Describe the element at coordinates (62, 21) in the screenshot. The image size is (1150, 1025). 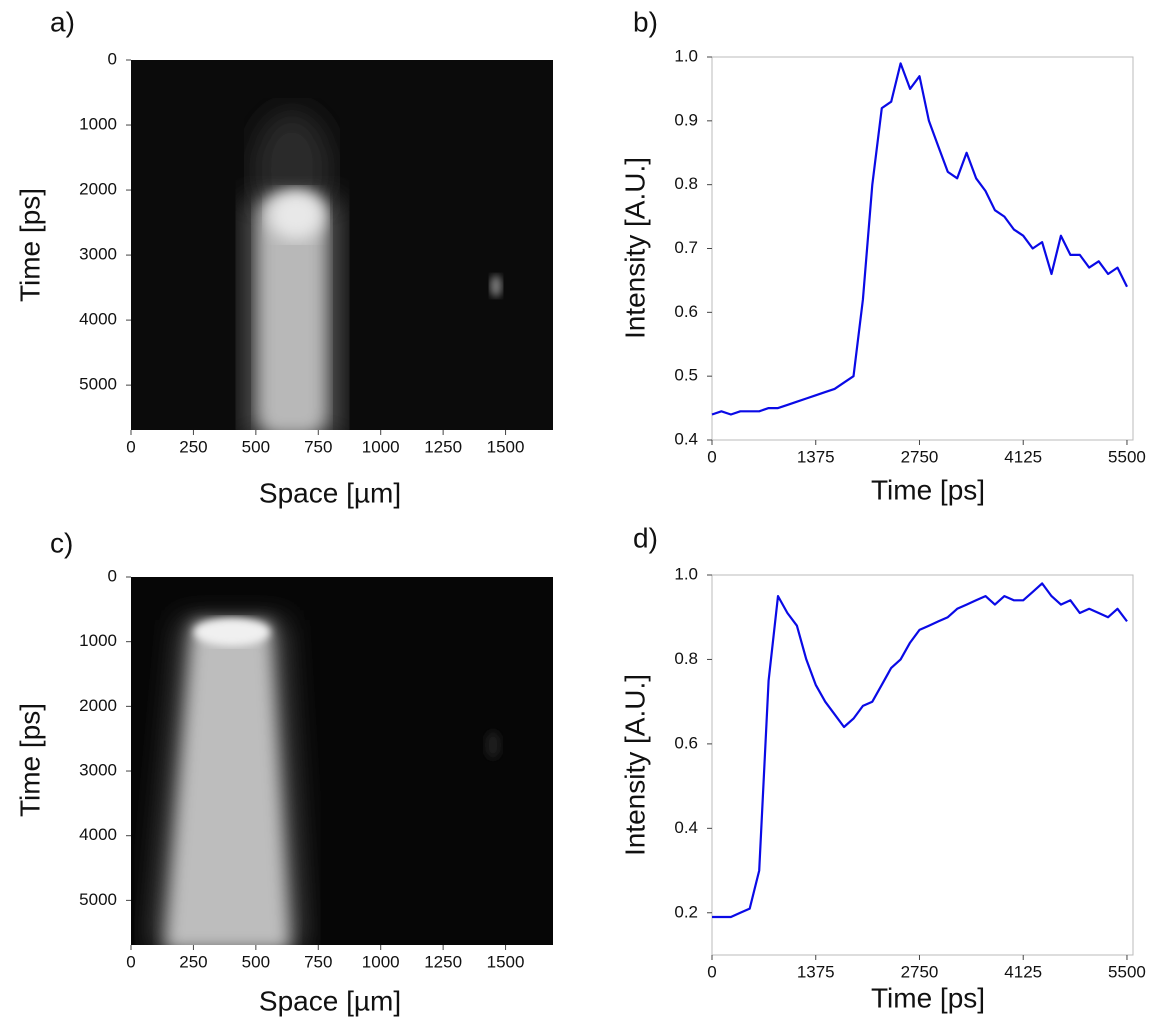
I see `panel-label: a)` at that location.